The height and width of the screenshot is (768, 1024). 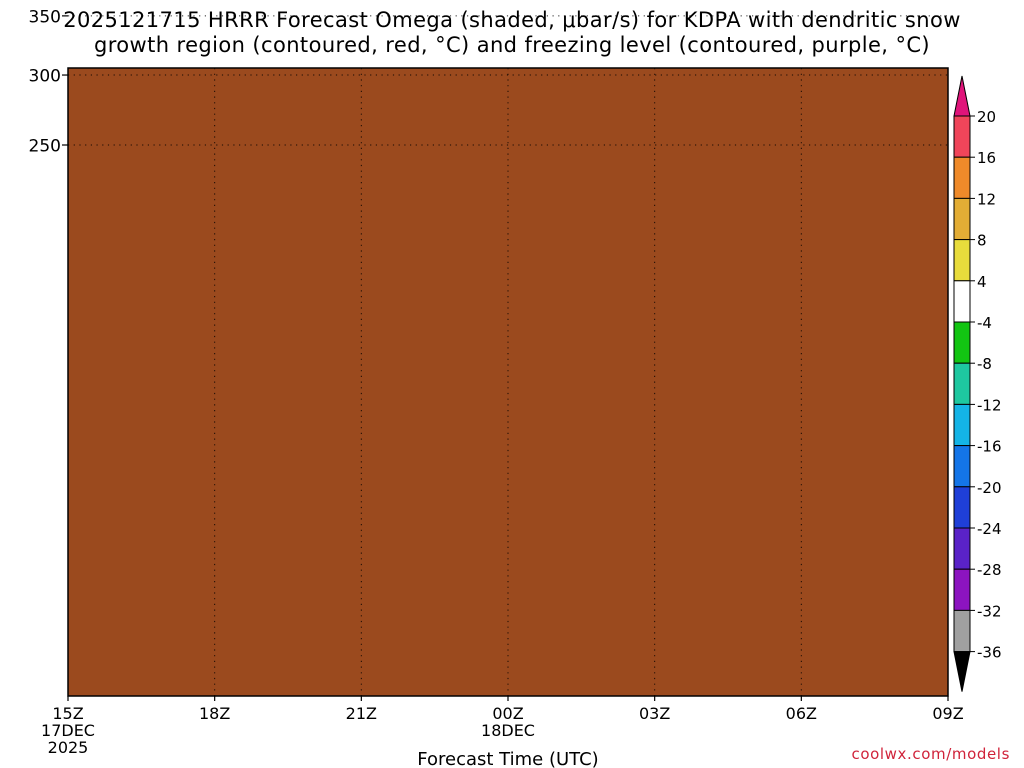 I want to click on x-tick-label-0: 15Z 17DEC 2025, so click(x=68, y=730).